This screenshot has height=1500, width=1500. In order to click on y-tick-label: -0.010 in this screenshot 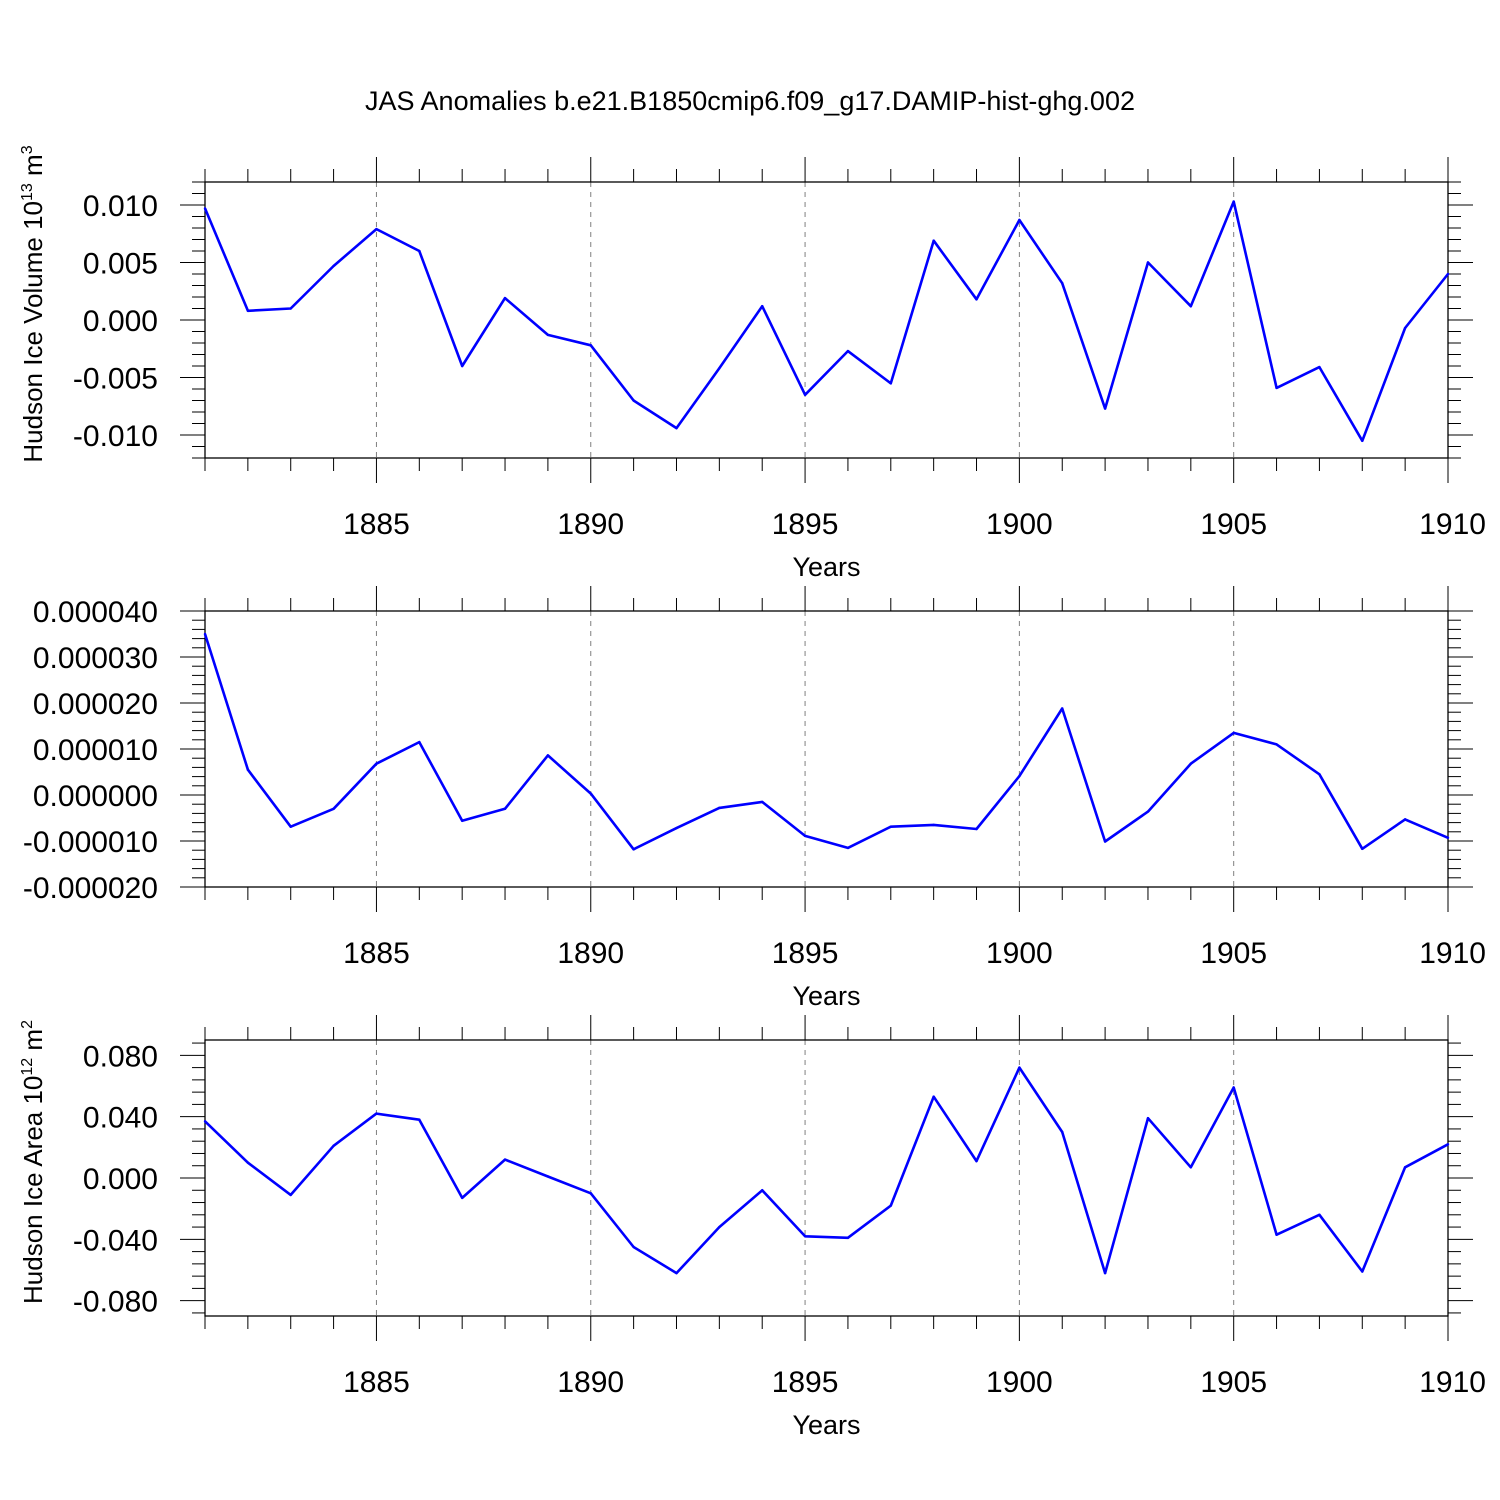, I will do `click(115, 436)`.